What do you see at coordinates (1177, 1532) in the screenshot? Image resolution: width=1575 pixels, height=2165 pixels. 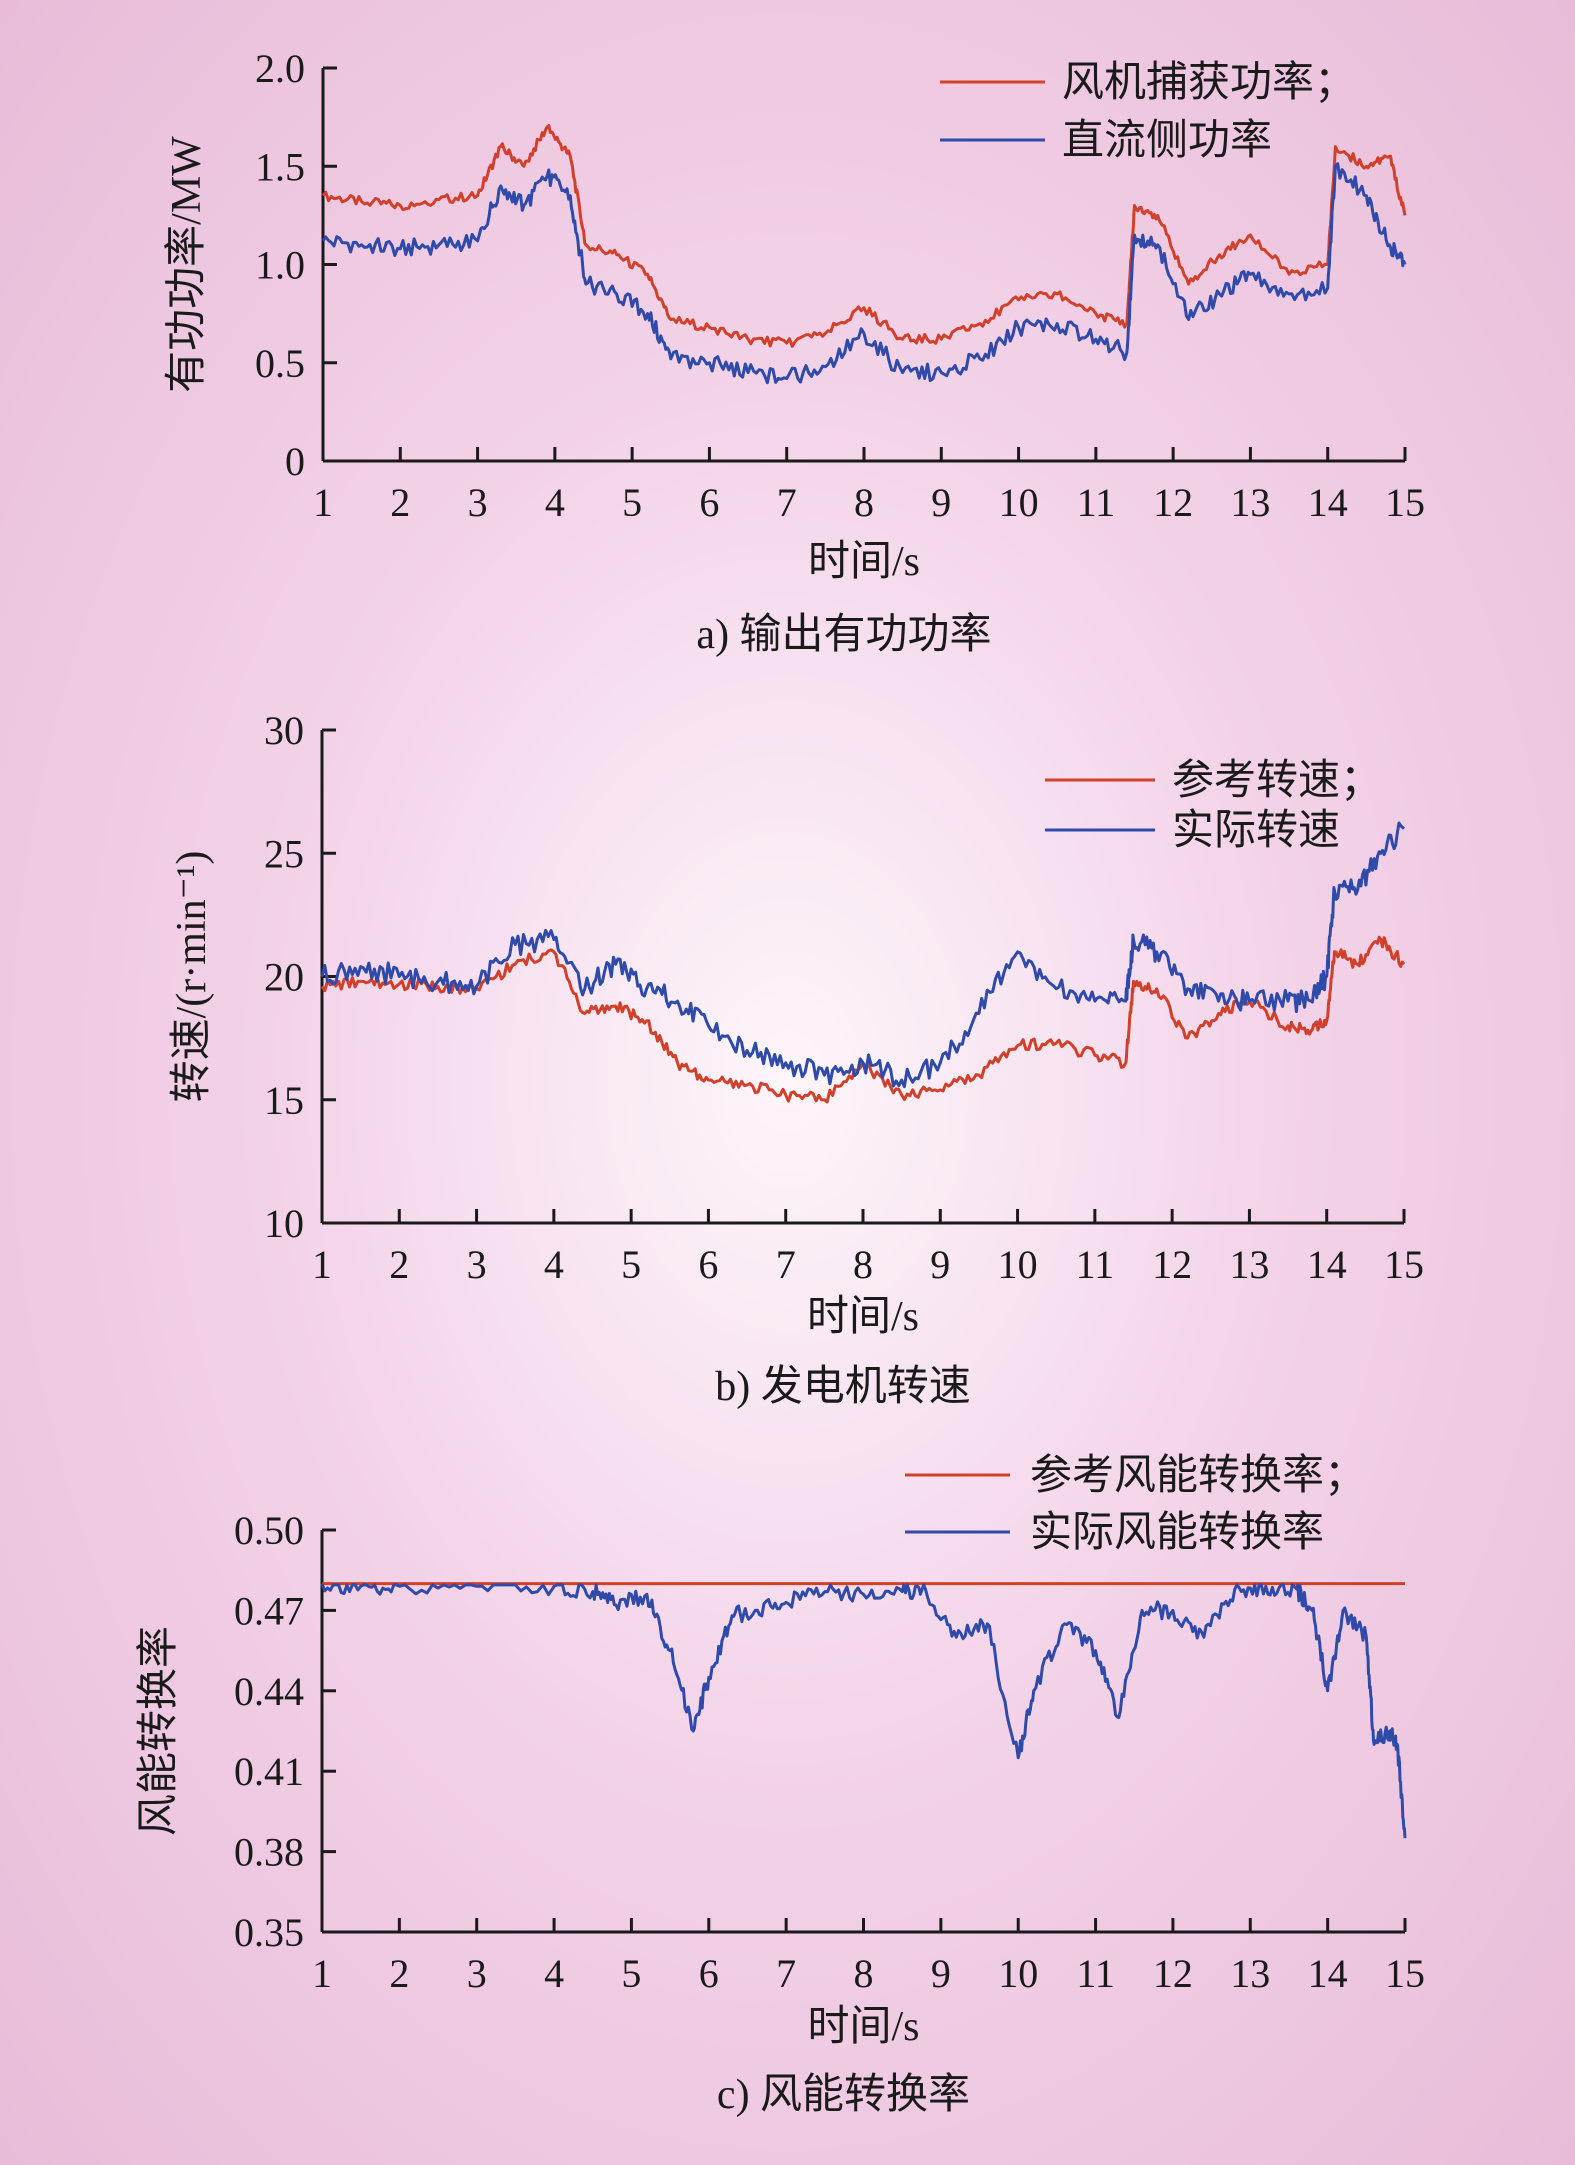 I see `legend-label: 实际风能转换率` at bounding box center [1177, 1532].